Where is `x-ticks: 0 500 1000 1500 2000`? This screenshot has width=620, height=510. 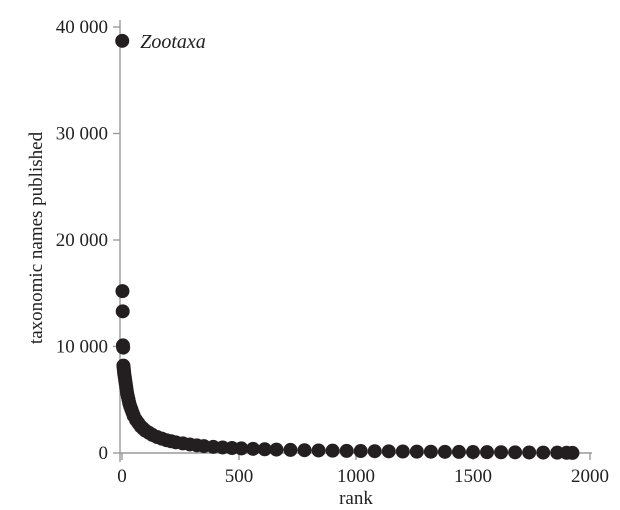
x-ticks: 0 500 1000 1500 2000 is located at coordinates (363, 470).